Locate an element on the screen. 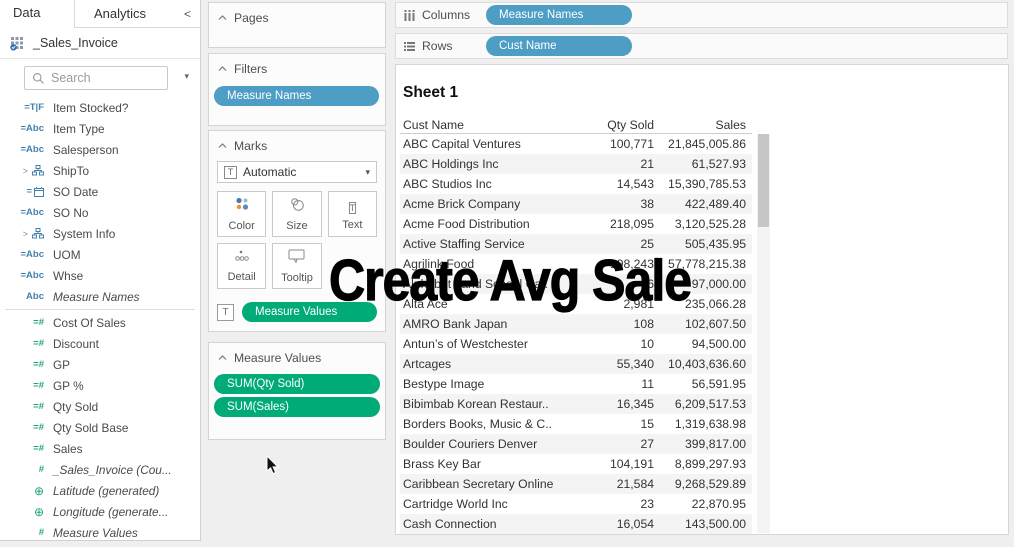 This screenshot has height=547, width=1014. table-row: Cash Connection 16,054 143,500.00 is located at coordinates (576, 524).